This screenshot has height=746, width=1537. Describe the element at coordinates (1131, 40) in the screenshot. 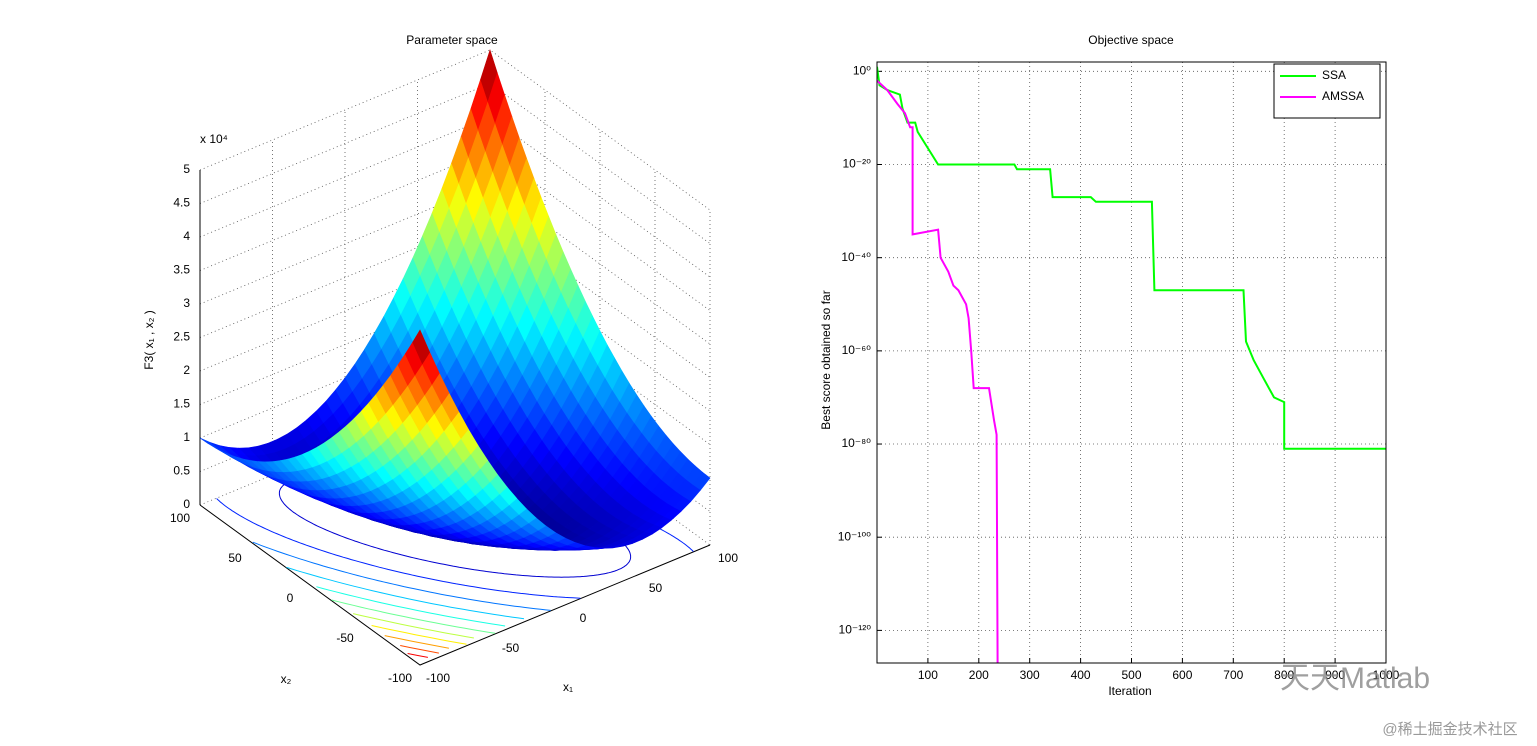

I see `chart-title: Objective space` at that location.